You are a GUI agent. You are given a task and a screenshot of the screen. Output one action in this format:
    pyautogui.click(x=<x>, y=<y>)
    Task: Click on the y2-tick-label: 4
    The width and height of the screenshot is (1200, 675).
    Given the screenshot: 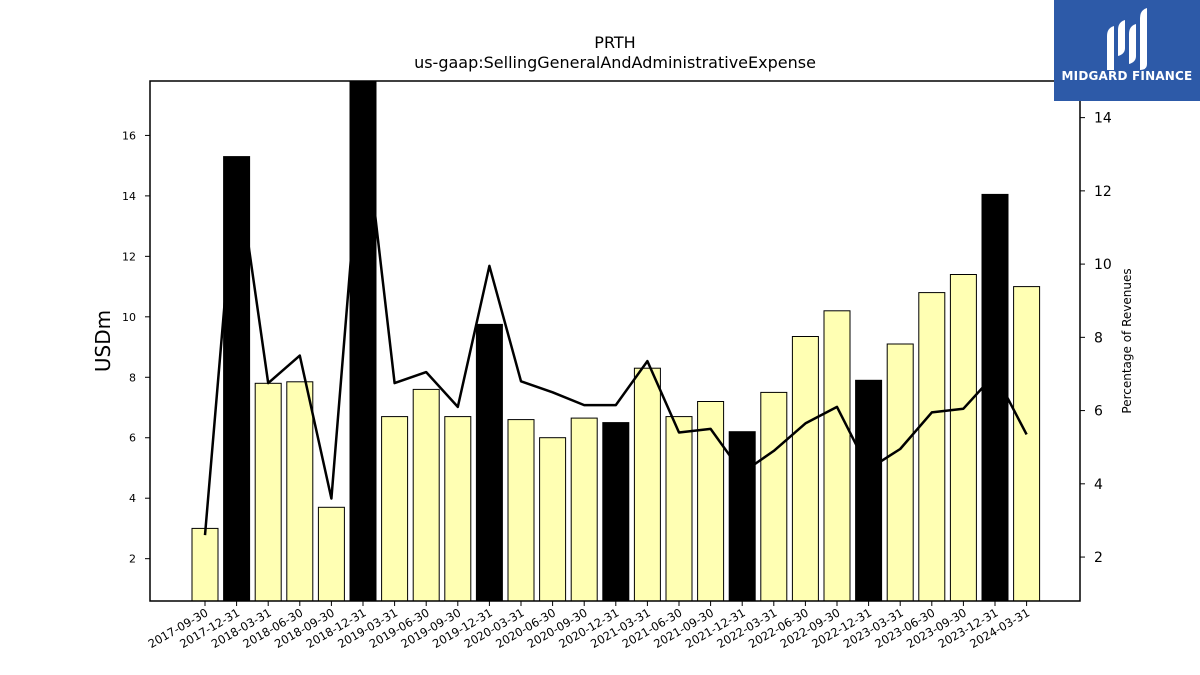 What is the action you would take?
    pyautogui.click(x=1098, y=485)
    